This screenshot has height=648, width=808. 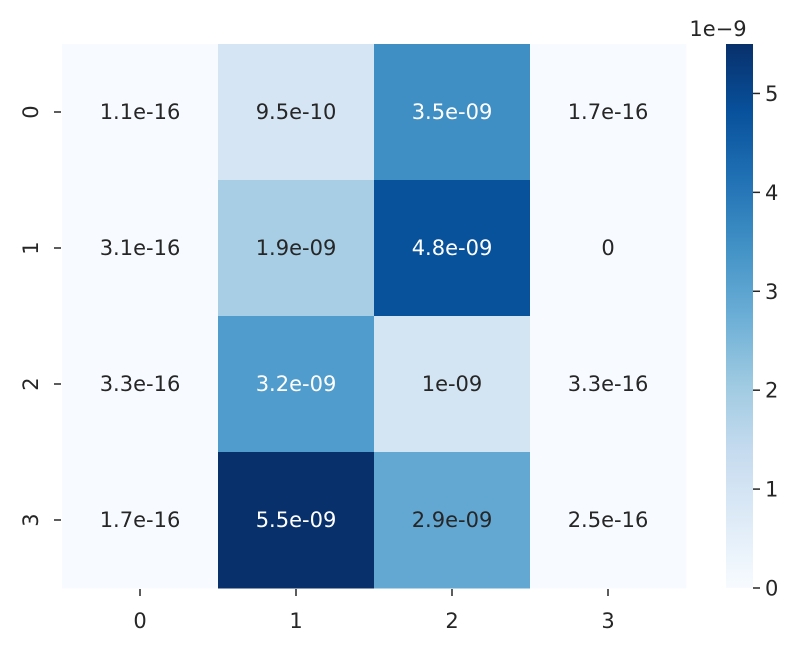 I want to click on colorbar: 0 1 2 3 4 5, so click(x=752, y=322).